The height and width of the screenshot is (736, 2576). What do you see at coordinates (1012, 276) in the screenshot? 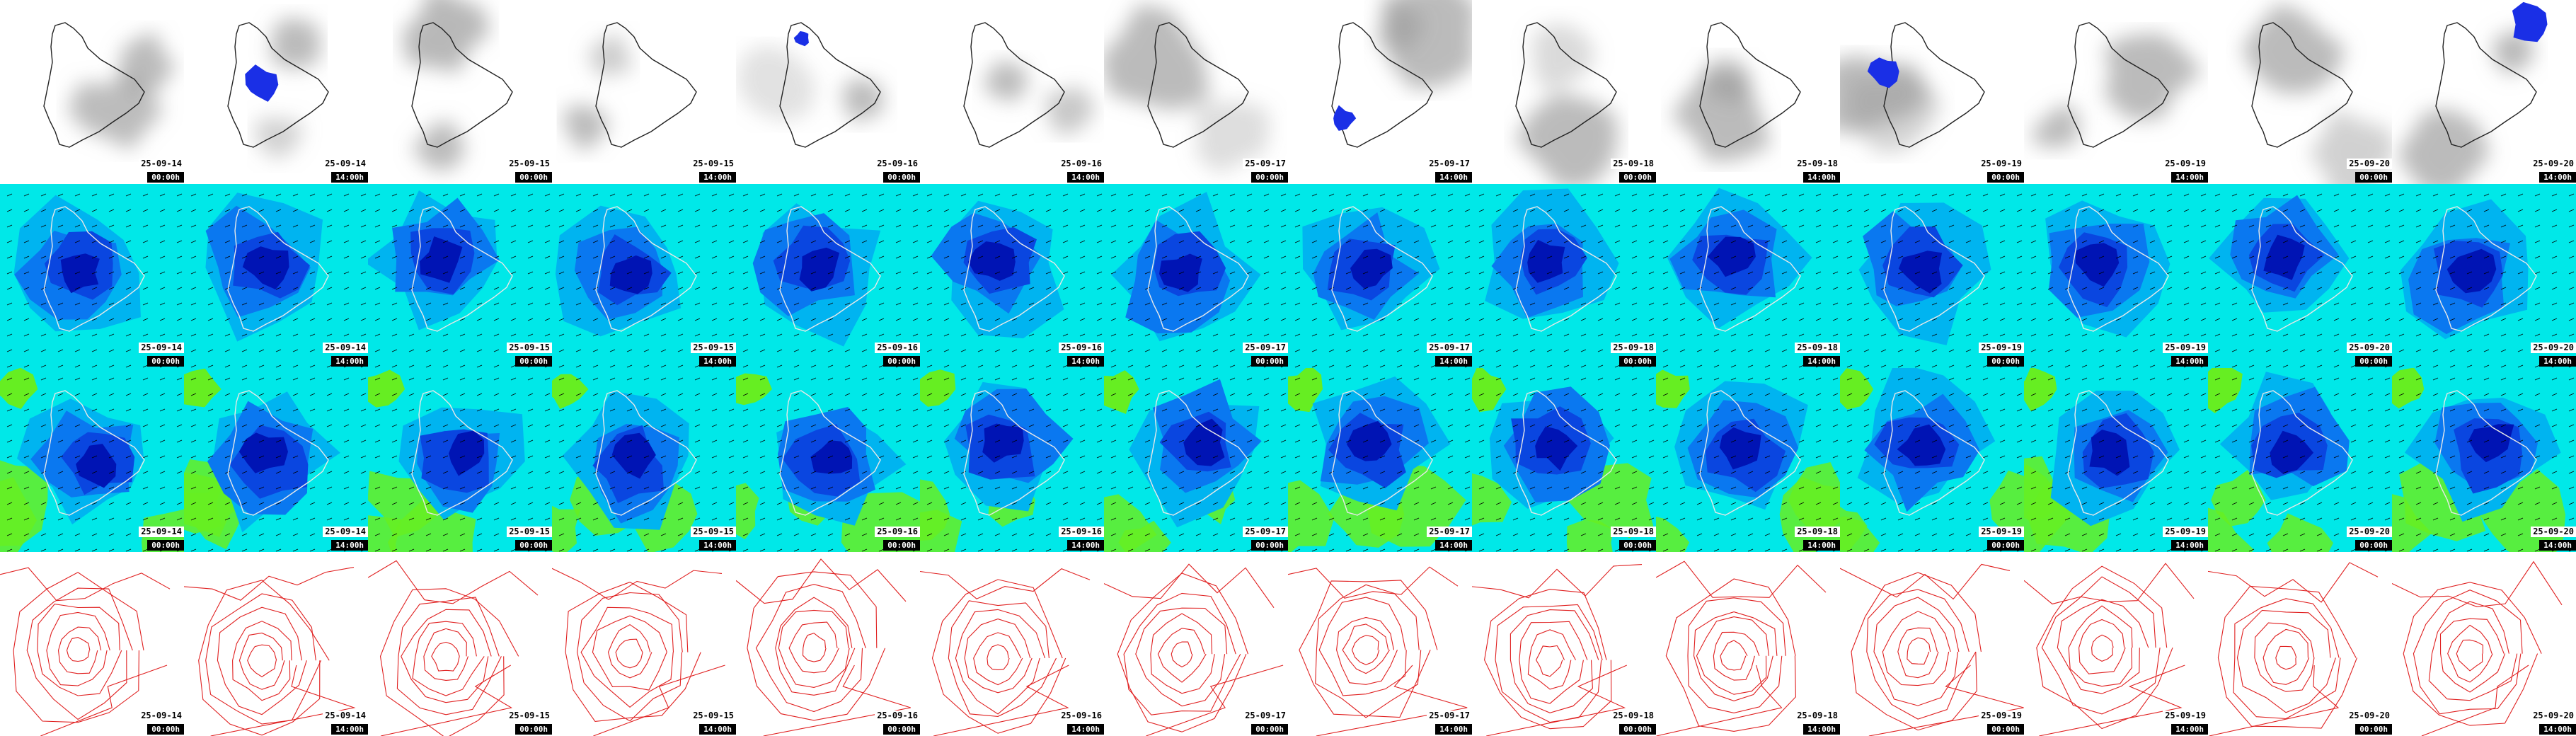
I see `panel-field-a-6: 25-09-16 14:00h` at bounding box center [1012, 276].